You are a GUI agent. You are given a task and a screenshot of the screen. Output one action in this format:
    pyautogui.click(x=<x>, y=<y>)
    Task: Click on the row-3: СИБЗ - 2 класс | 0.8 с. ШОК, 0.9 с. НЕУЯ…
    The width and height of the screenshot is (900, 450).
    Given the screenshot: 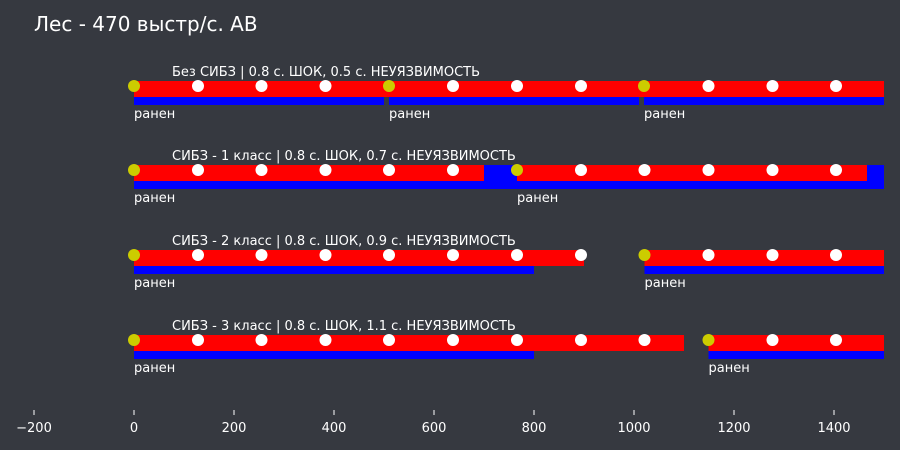 What is the action you would take?
    pyautogui.click(x=506, y=262)
    